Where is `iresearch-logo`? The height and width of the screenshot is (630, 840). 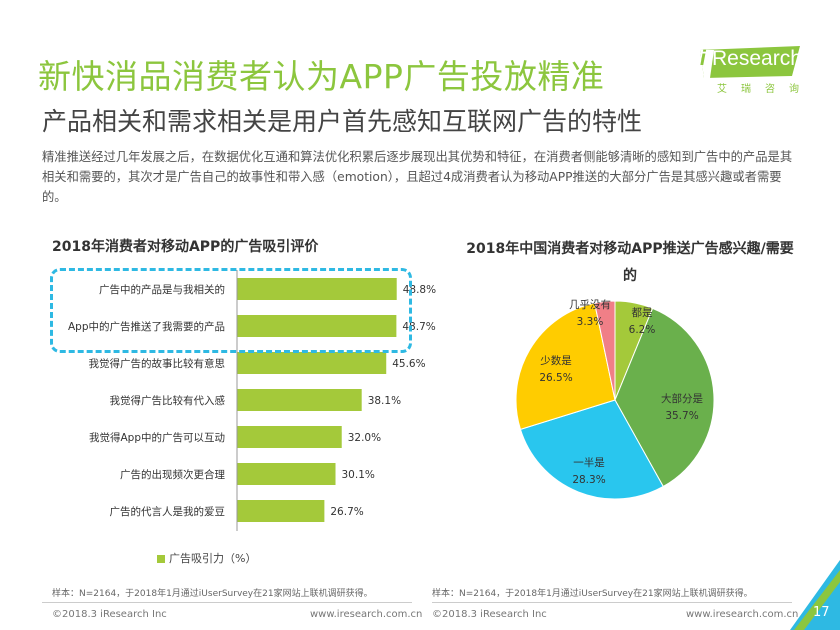
iresearch-logo is located at coordinates (750, 62).